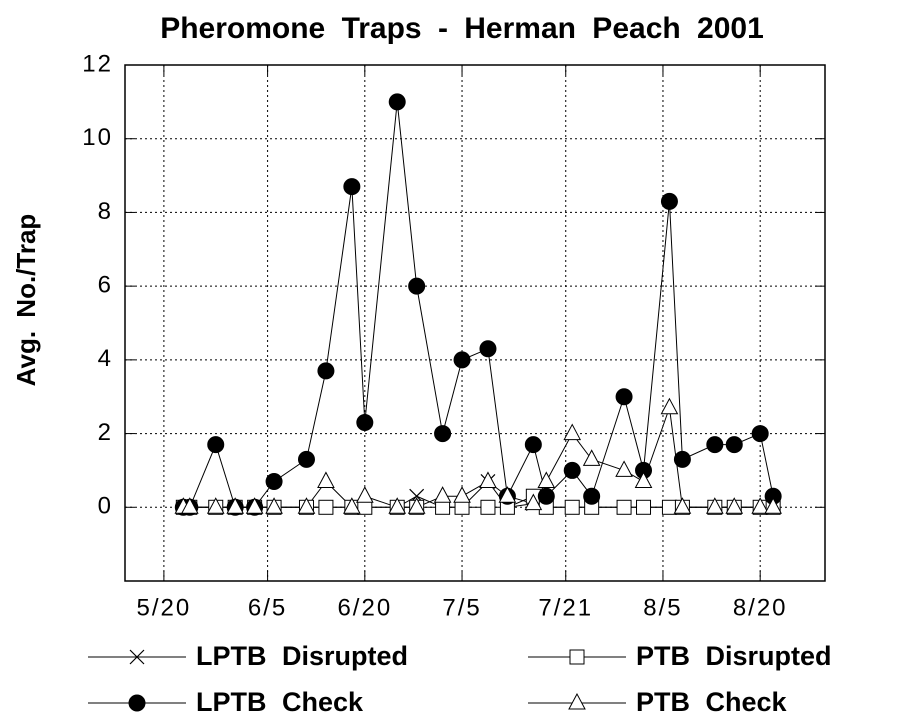  I want to click on y-tick-label: 10, so click(97, 137).